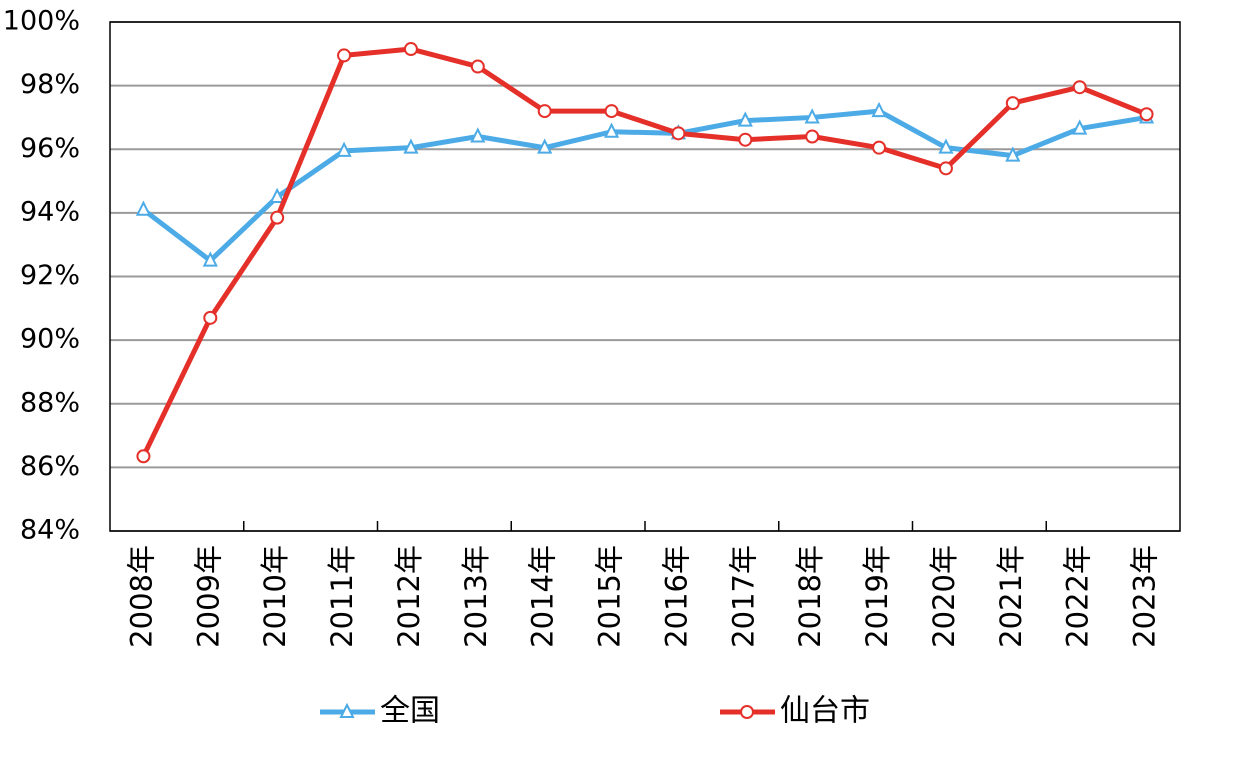 The width and height of the screenshot is (1234, 760). Describe the element at coordinates (1011, 596) in the screenshot. I see `x-tick-label: 2021年` at that location.